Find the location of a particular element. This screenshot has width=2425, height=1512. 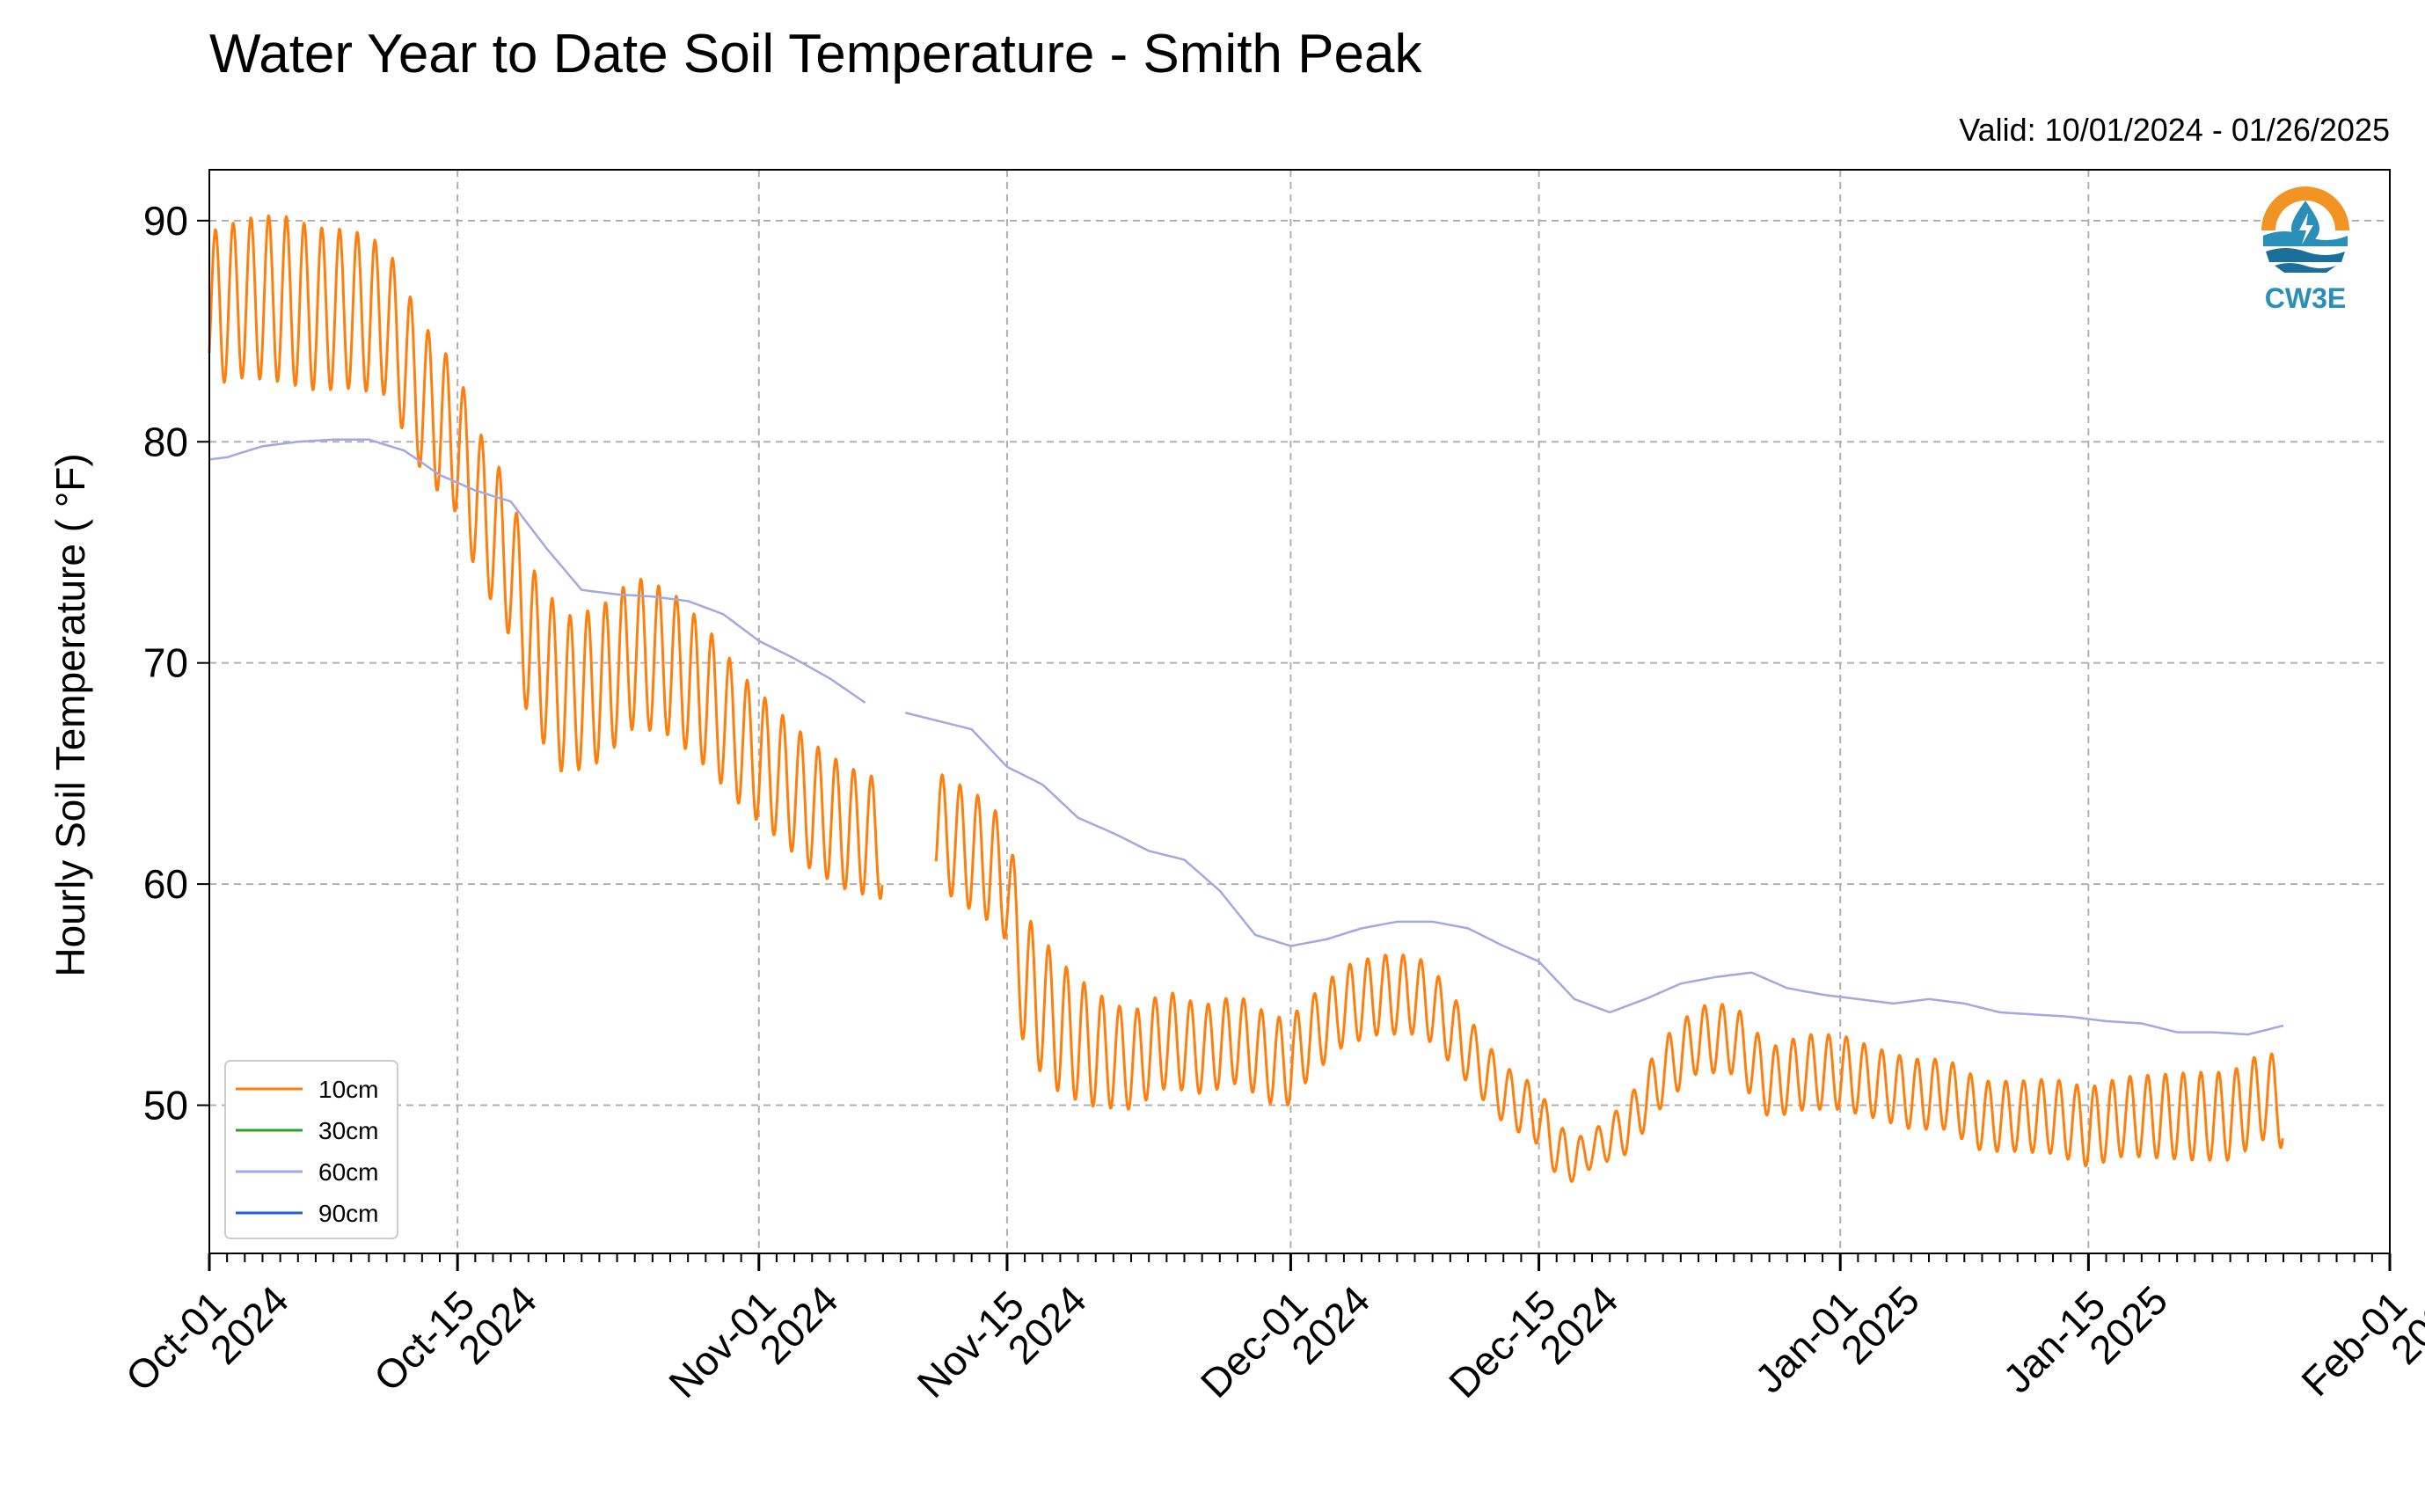

legend-box is located at coordinates (311, 1149).